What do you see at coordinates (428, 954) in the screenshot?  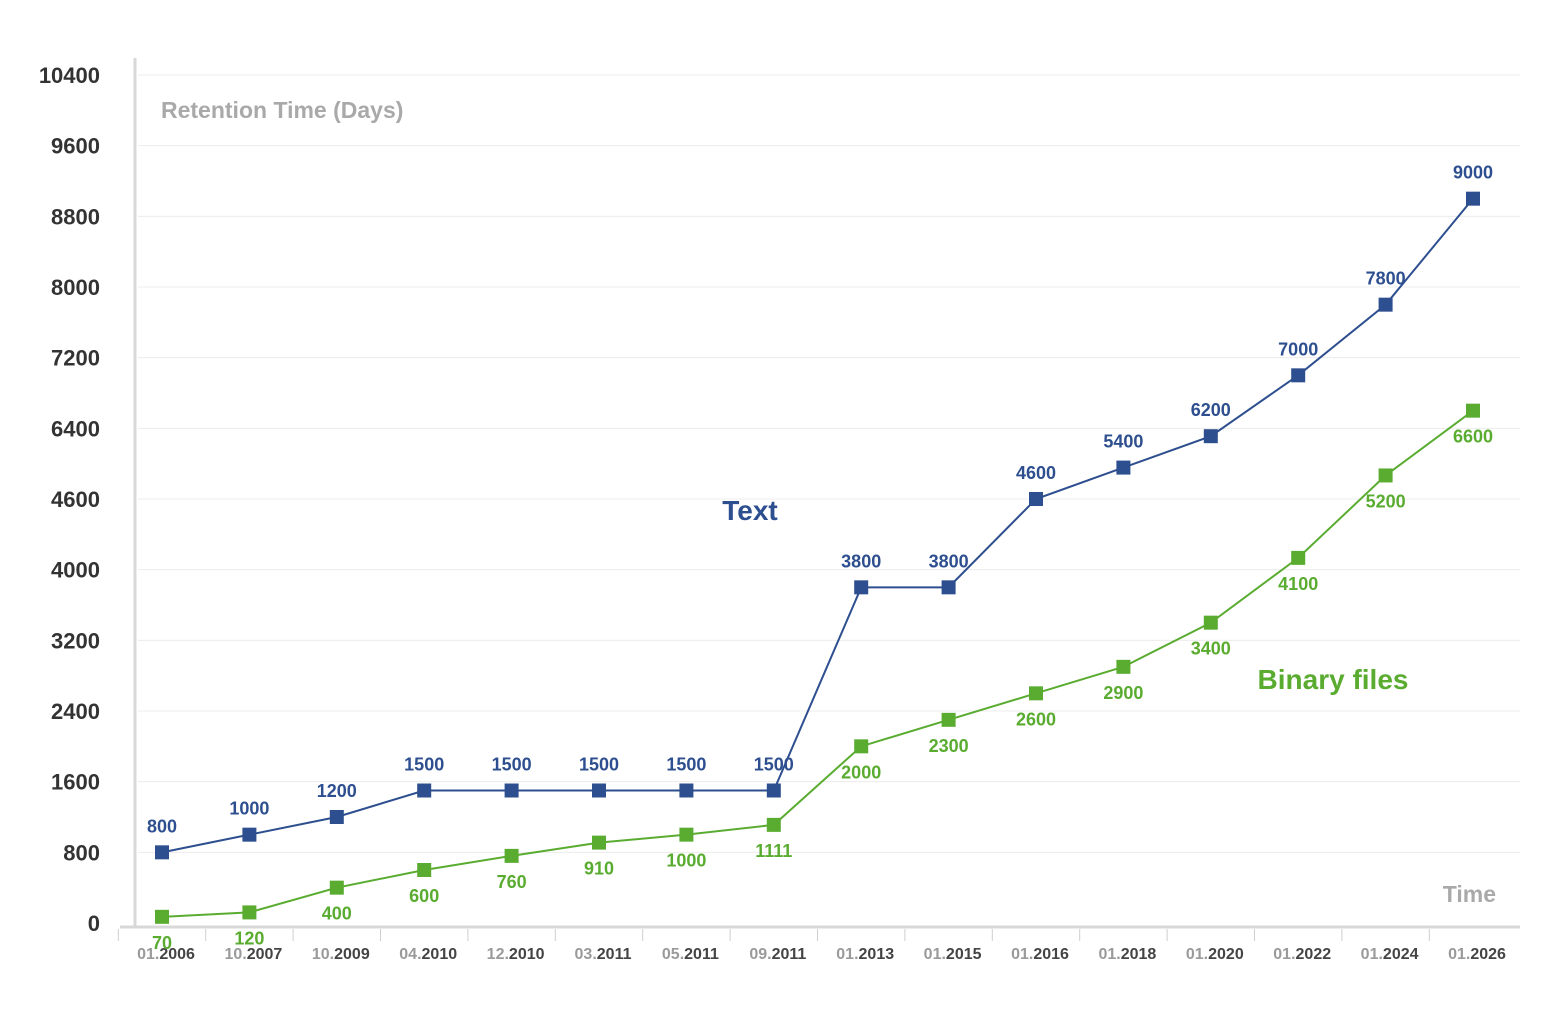 I see `x-tick-label: 04.2010` at bounding box center [428, 954].